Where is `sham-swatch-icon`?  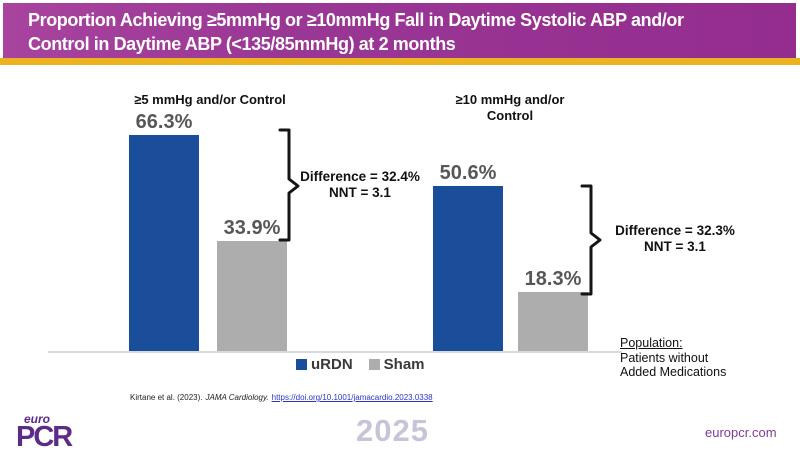 sham-swatch-icon is located at coordinates (374, 364).